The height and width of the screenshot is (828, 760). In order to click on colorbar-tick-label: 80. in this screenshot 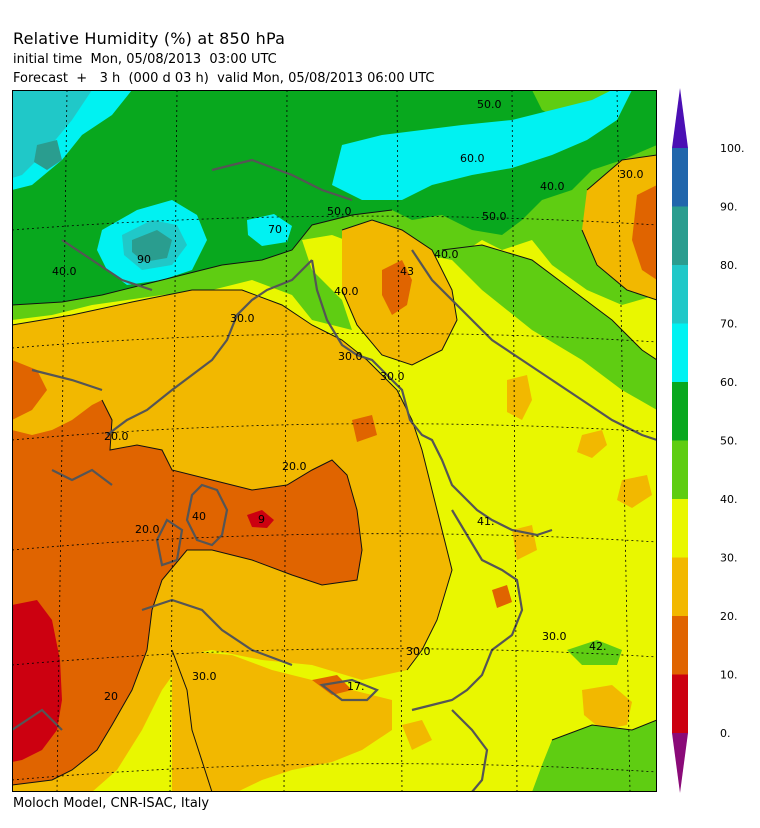, I will do `click(729, 265)`.